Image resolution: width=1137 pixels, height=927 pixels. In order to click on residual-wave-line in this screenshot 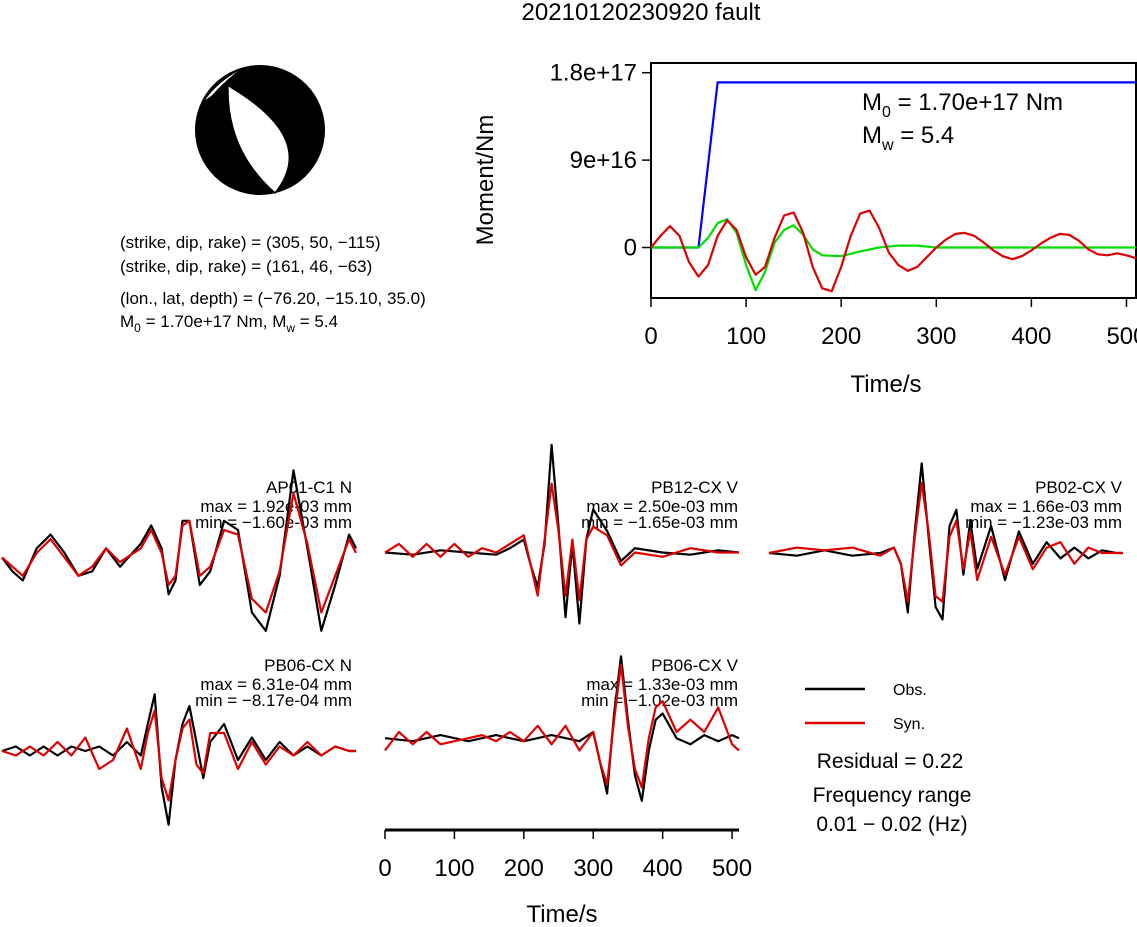, I will do `click(893, 251)`.